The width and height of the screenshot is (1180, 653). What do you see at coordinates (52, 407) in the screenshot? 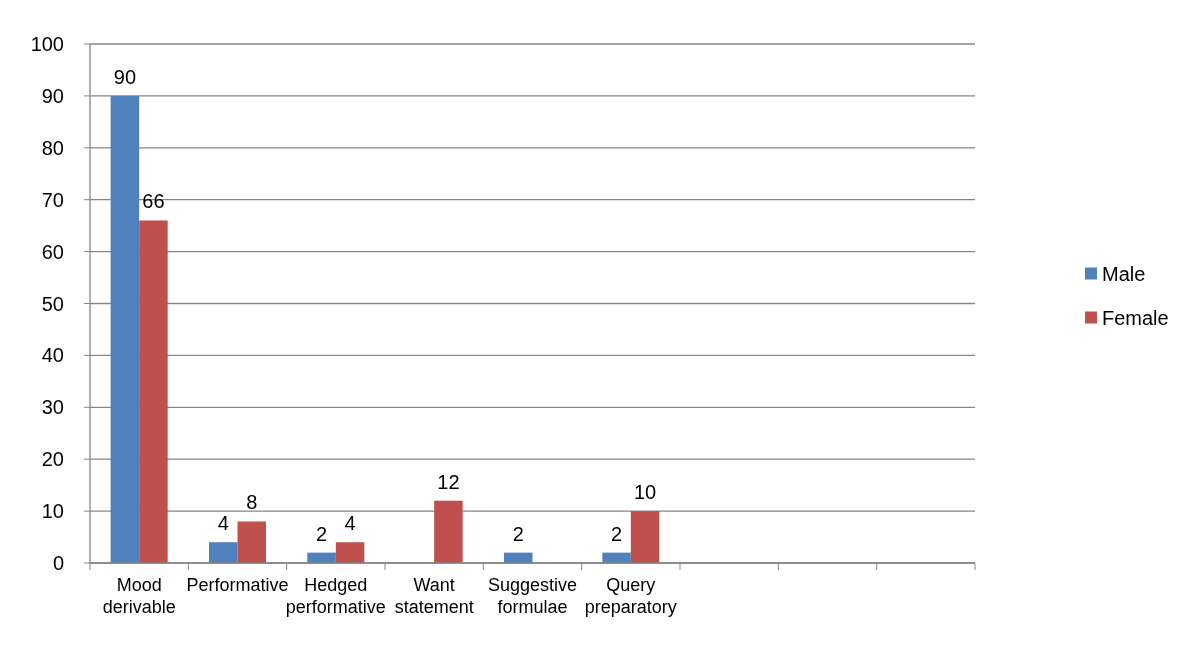
I see `y-tick-label: 30` at bounding box center [52, 407].